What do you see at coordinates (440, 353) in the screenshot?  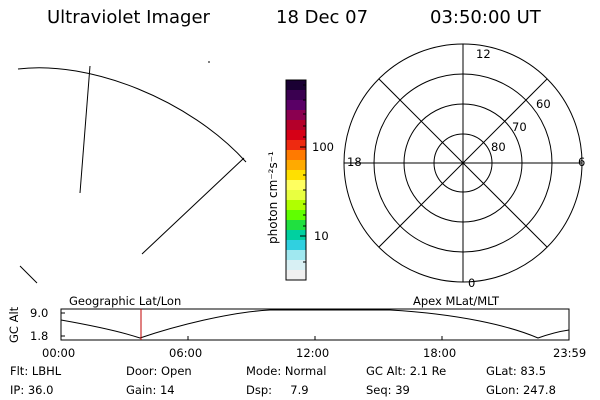 I see `timeline-xtick-1800: 18:00` at bounding box center [440, 353].